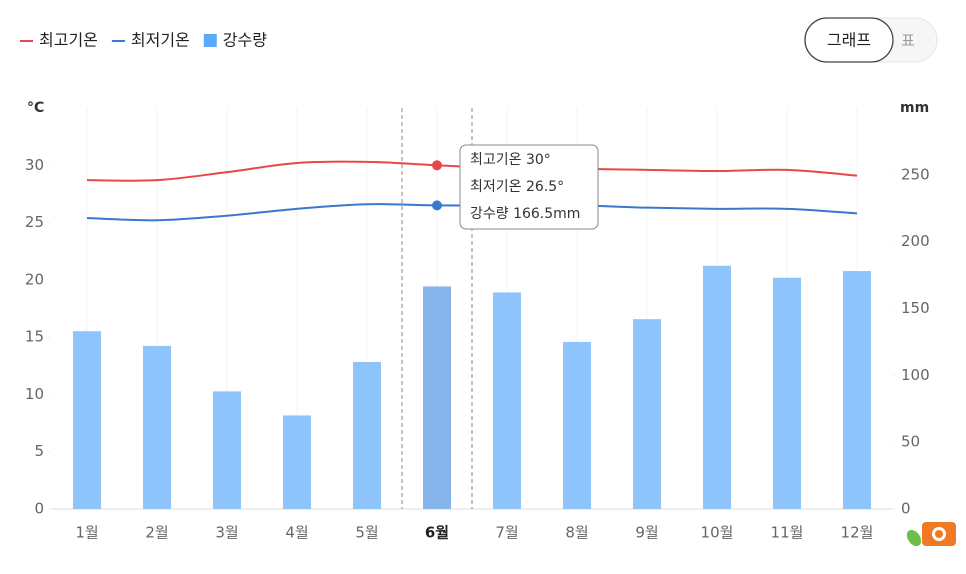 Image resolution: width=966 pixels, height=574 pixels. Describe the element at coordinates (160, 40) in the screenshot. I see `legend-label: 최저기온` at that location.